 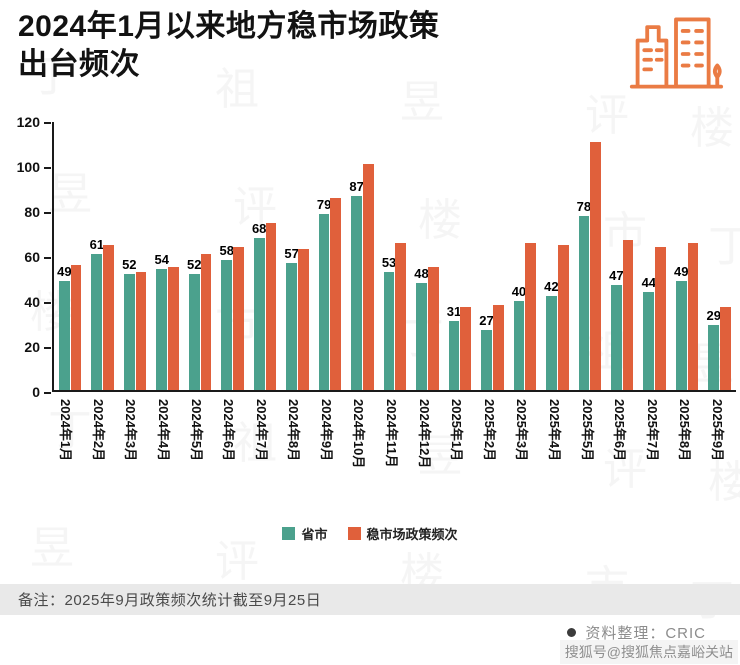 I want to click on bar-value-label: 61, so click(x=97, y=244).